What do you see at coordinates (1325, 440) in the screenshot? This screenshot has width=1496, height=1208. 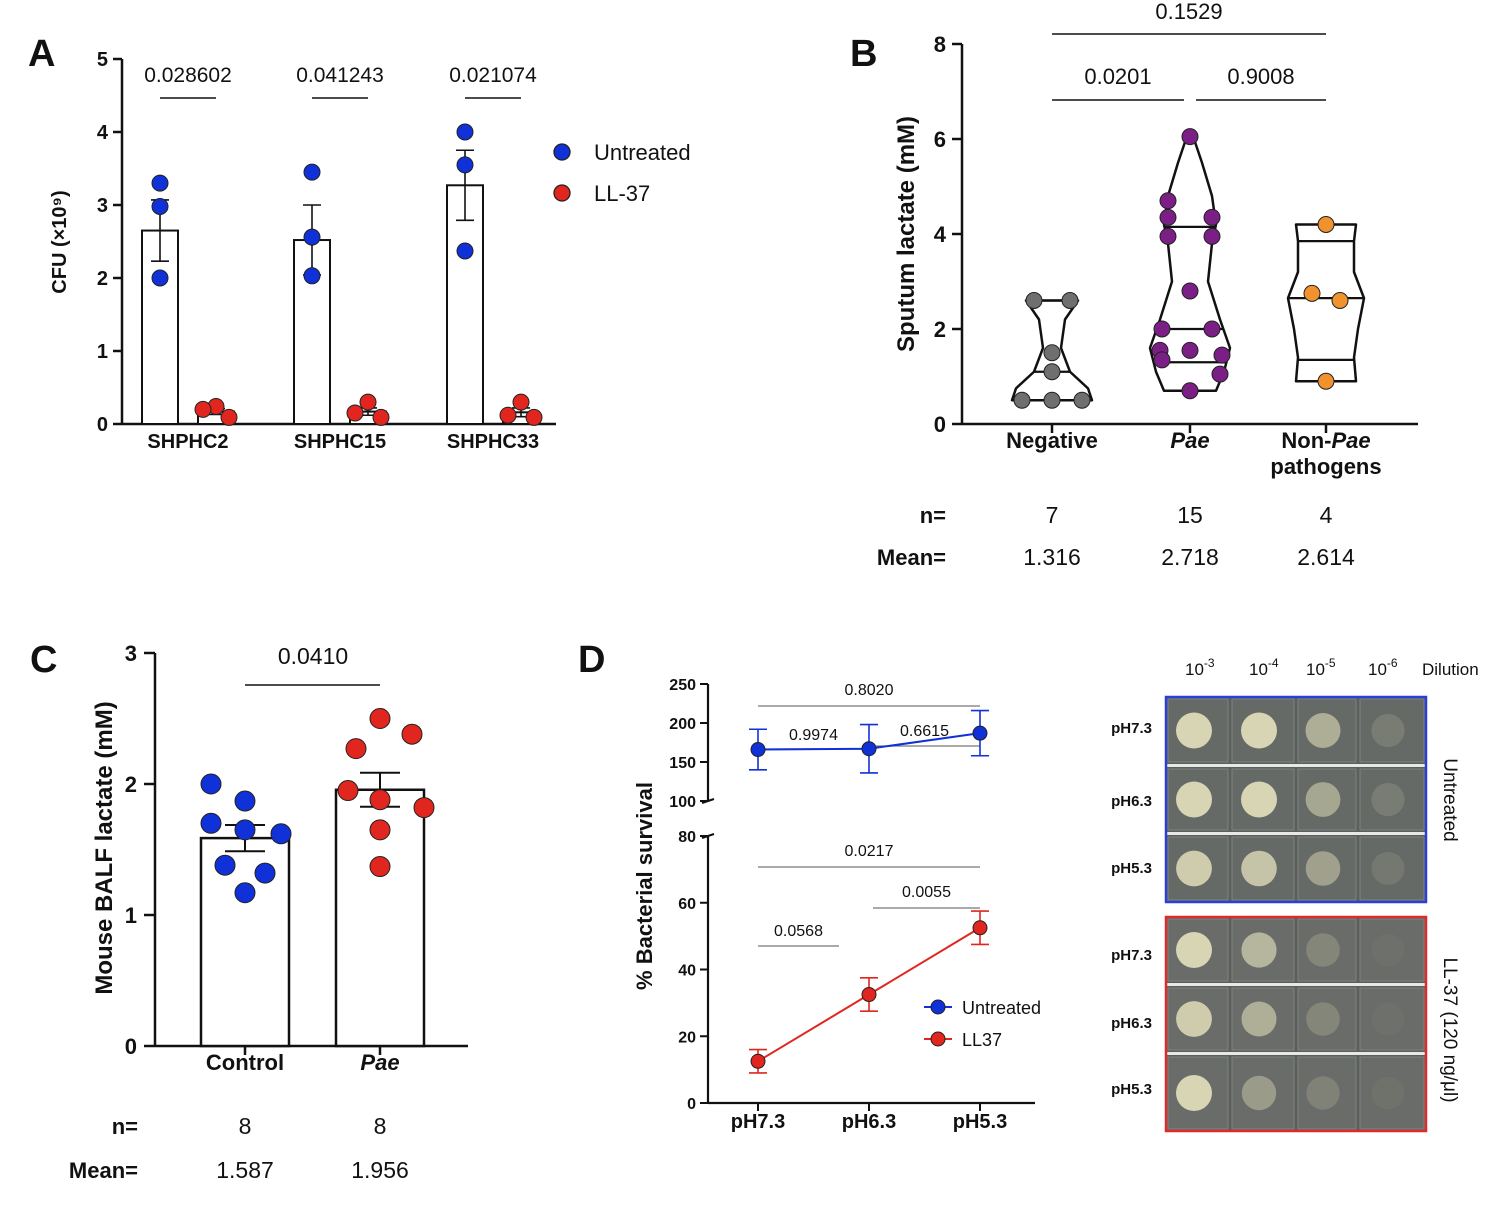 I see `panel-b-xlabel-nonpae: Non-Pae` at bounding box center [1325, 440].